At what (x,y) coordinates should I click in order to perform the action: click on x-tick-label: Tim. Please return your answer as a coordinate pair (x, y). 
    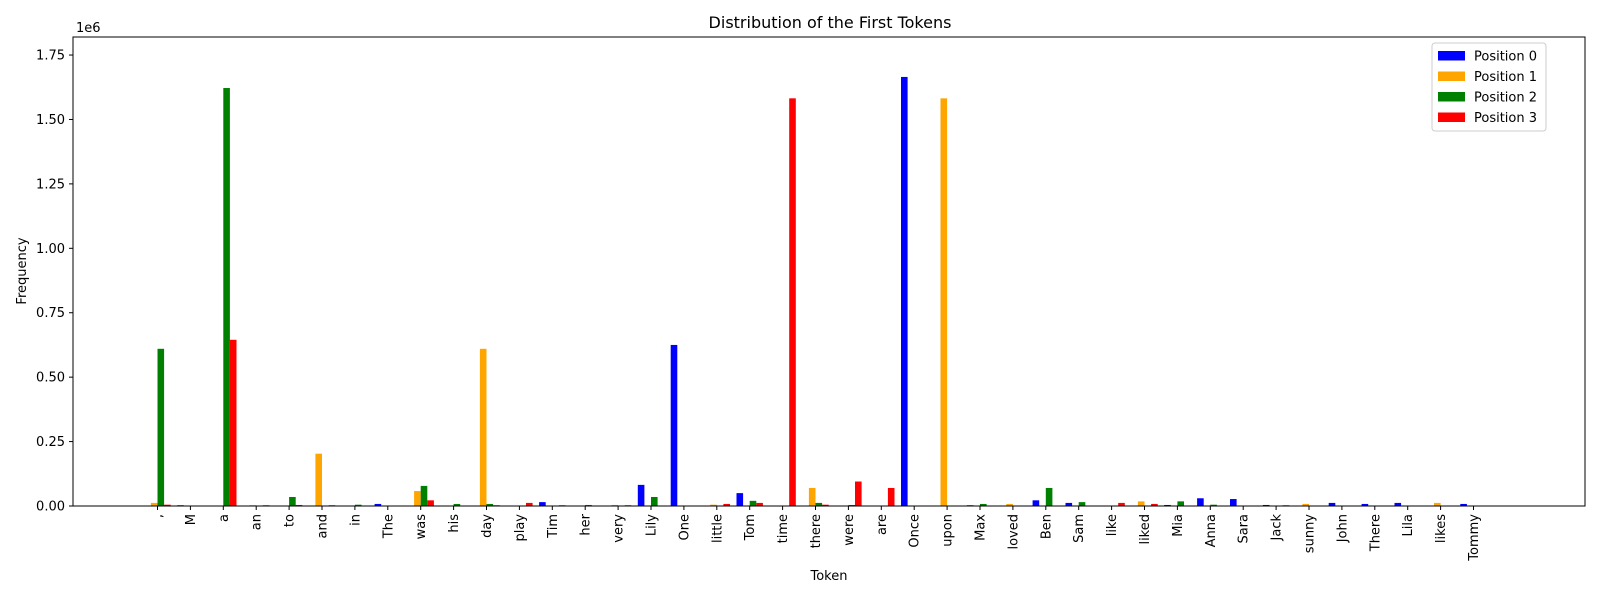
    Looking at the image, I should click on (553, 526).